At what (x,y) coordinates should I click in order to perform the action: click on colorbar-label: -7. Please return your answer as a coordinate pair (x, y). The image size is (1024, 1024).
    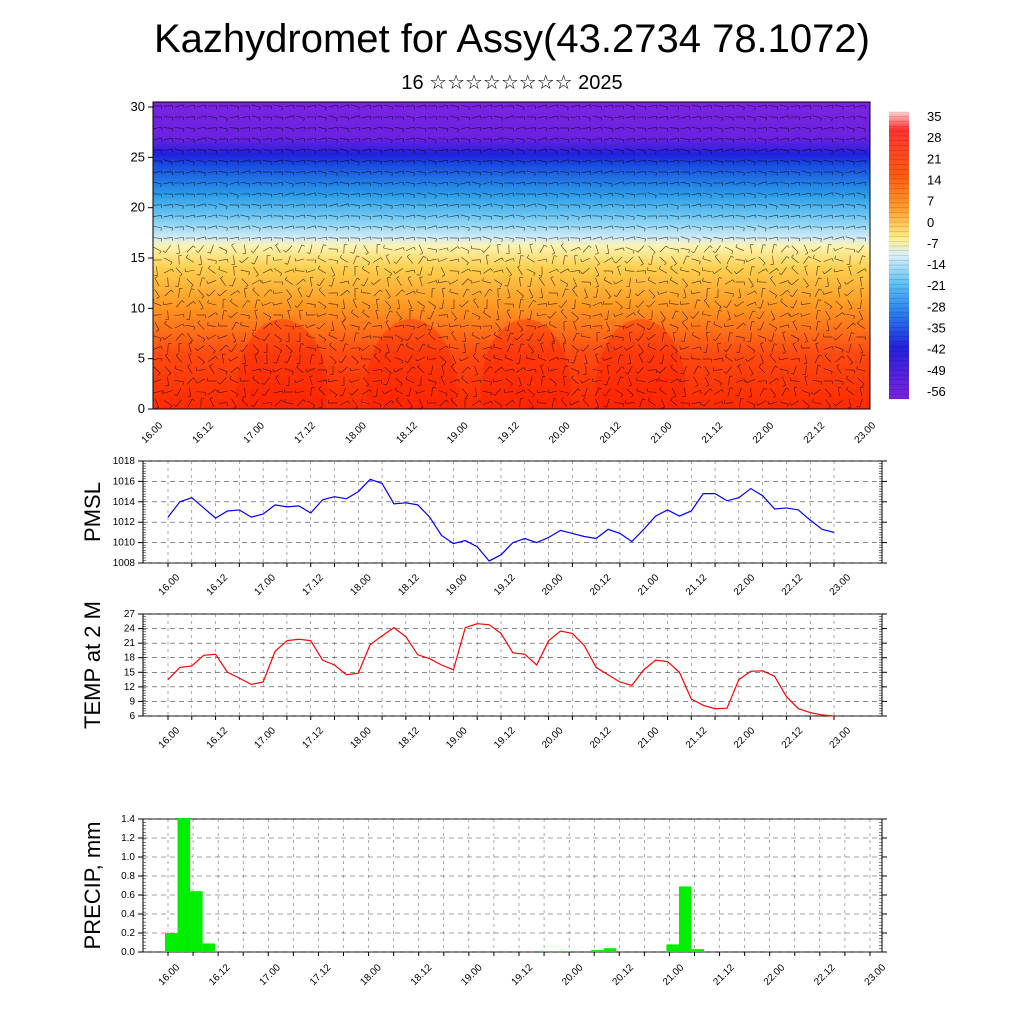
    Looking at the image, I should click on (933, 243).